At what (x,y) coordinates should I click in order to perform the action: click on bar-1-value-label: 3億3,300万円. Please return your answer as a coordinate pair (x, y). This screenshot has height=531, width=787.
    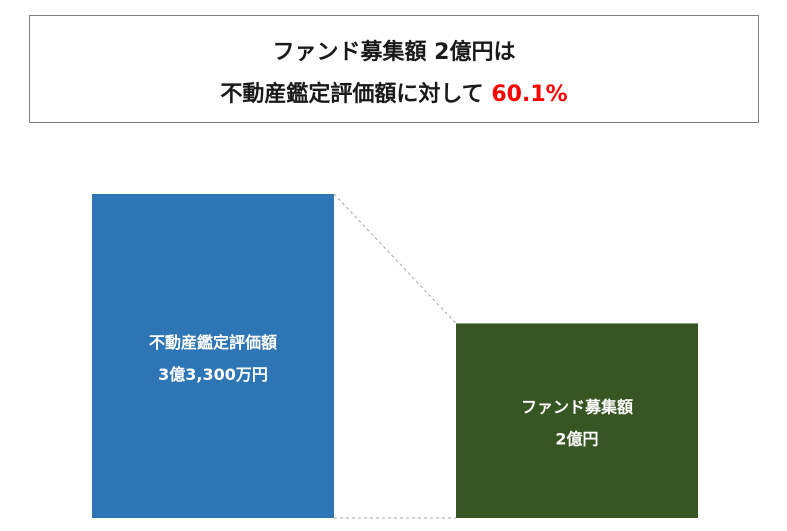
    Looking at the image, I should click on (213, 374).